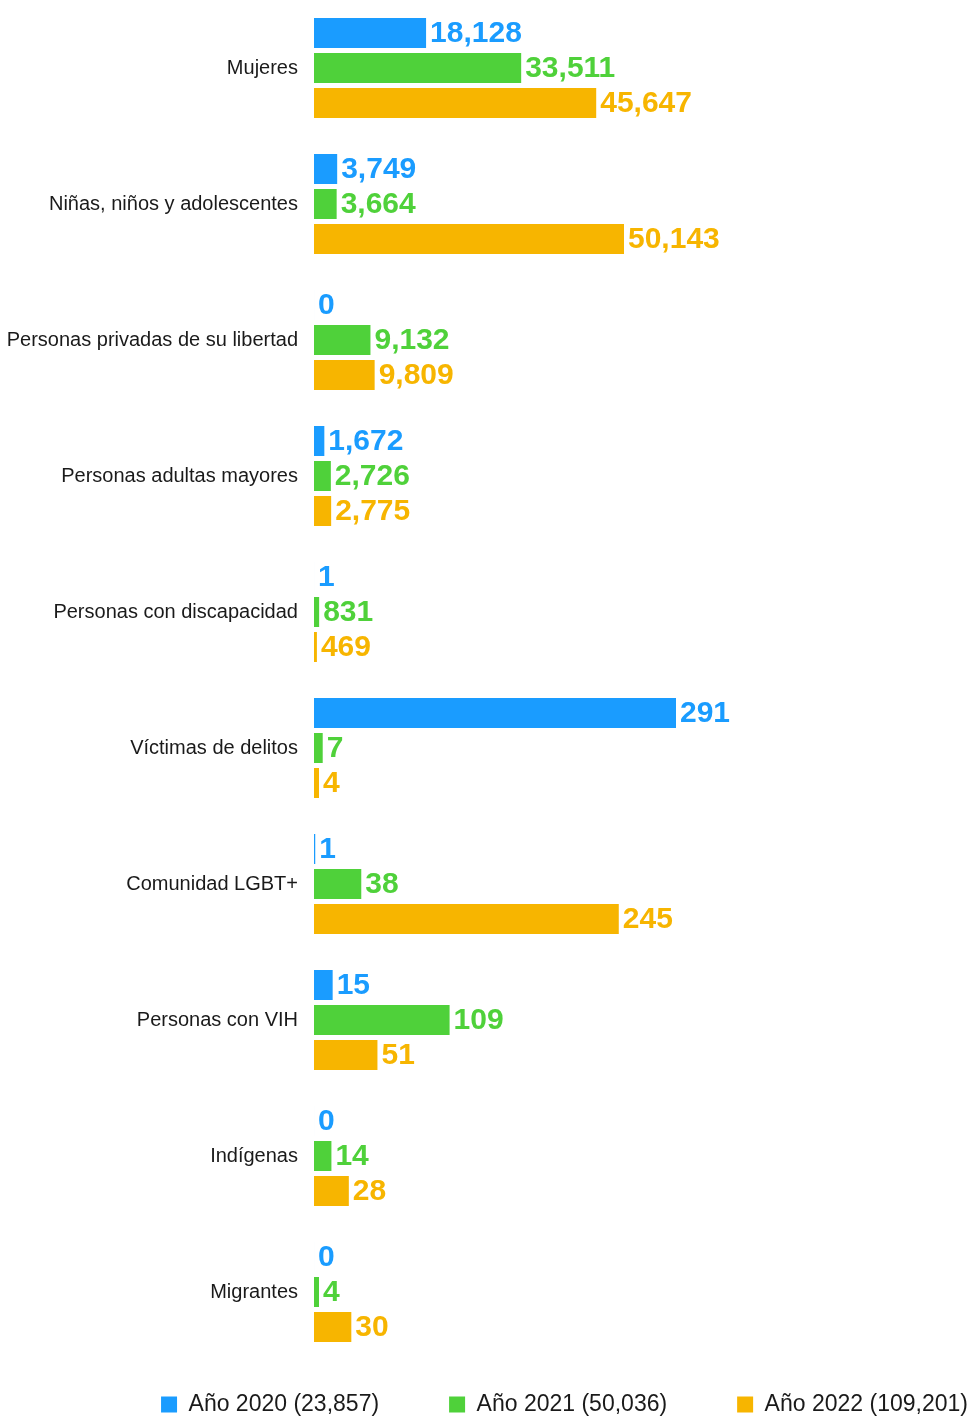 The image size is (973, 1421). I want to click on legend-label: Año 2021 (50,036), so click(572, 1402).